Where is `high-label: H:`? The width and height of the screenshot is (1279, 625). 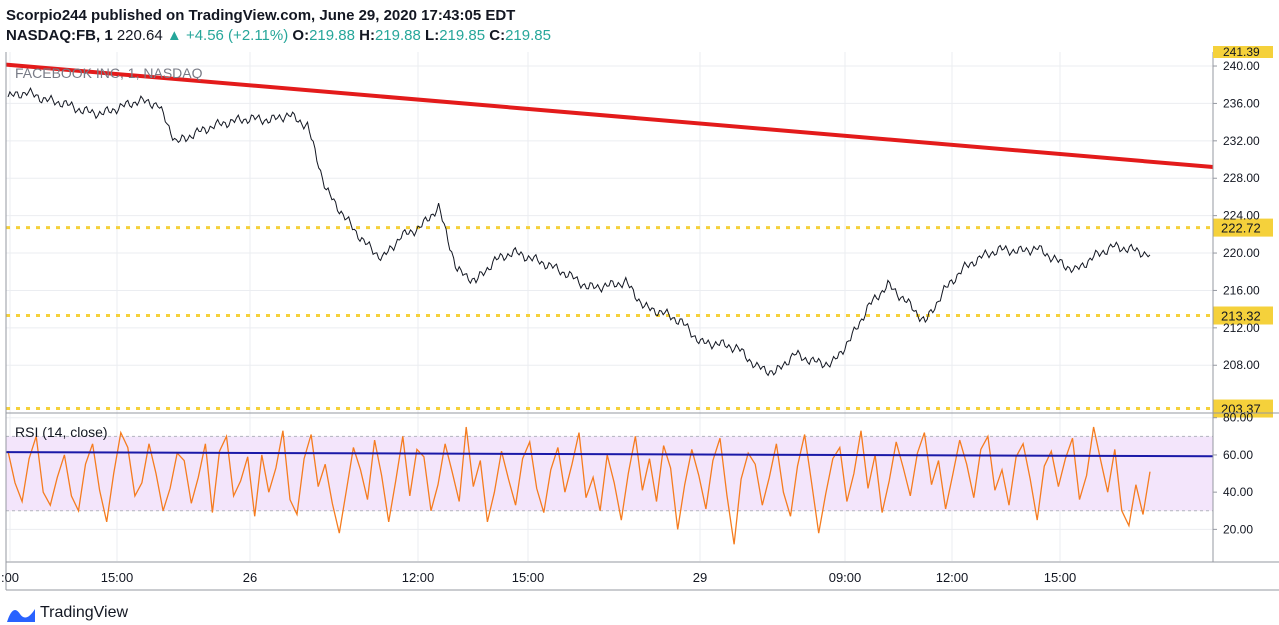 high-label: H: is located at coordinates (367, 35).